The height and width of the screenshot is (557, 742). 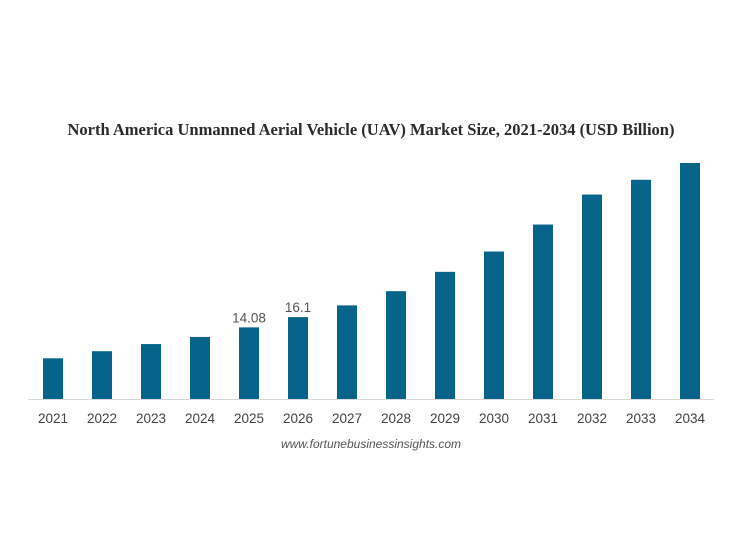 What do you see at coordinates (249, 363) in the screenshot?
I see `bar-2025` at bounding box center [249, 363].